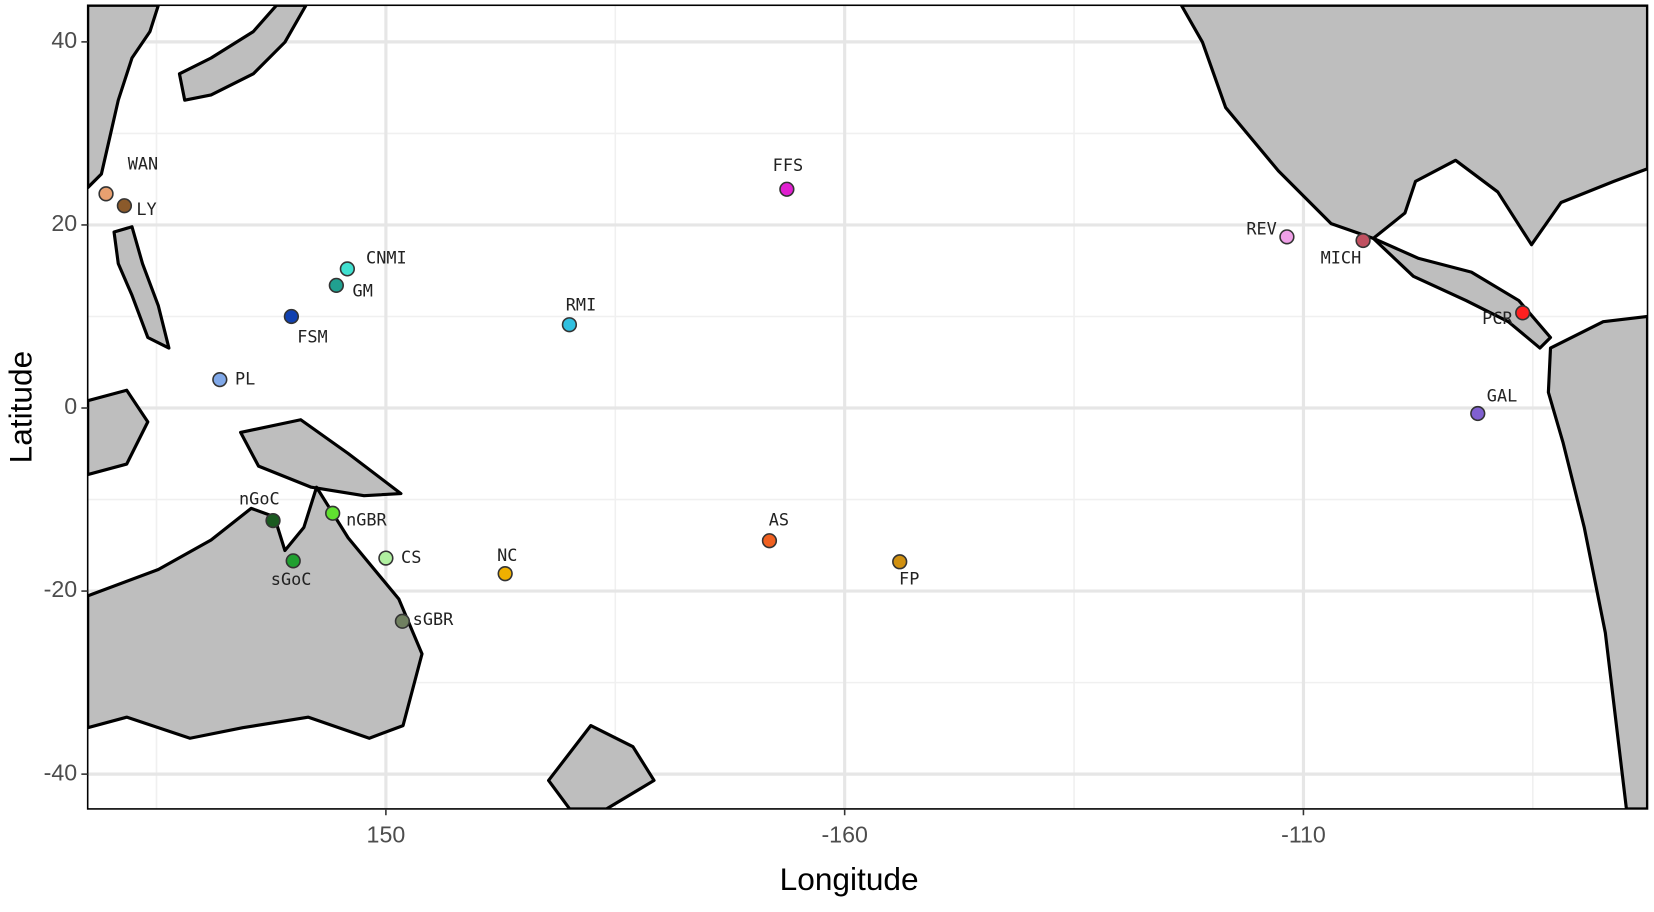 The height and width of the screenshot is (912, 1654). Describe the element at coordinates (242, 53) in the screenshot. I see `japan` at that location.